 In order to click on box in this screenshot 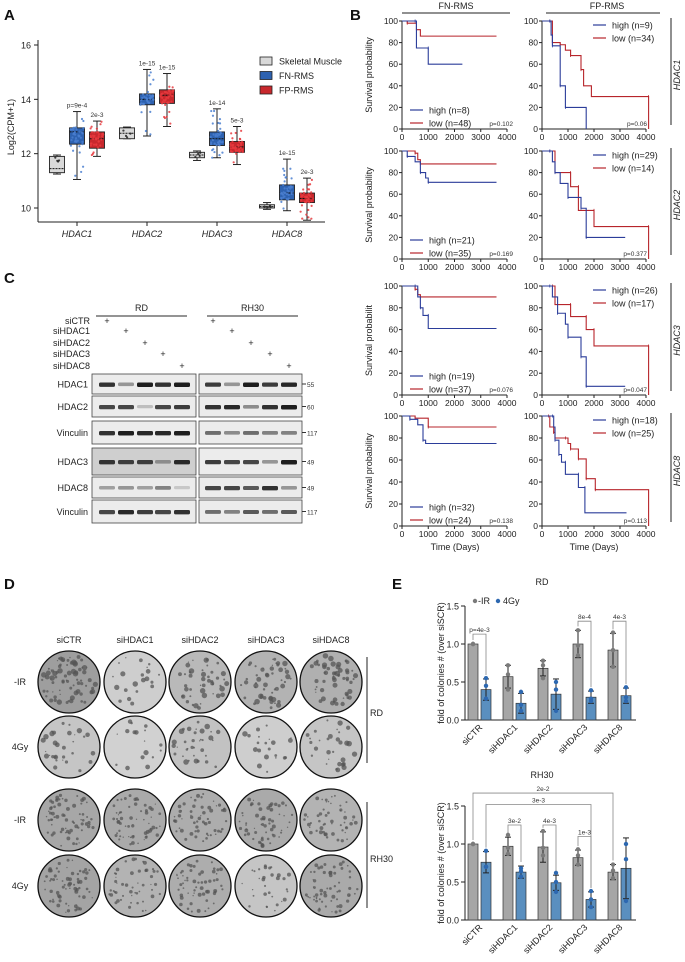, I will do `click(57, 164)`.